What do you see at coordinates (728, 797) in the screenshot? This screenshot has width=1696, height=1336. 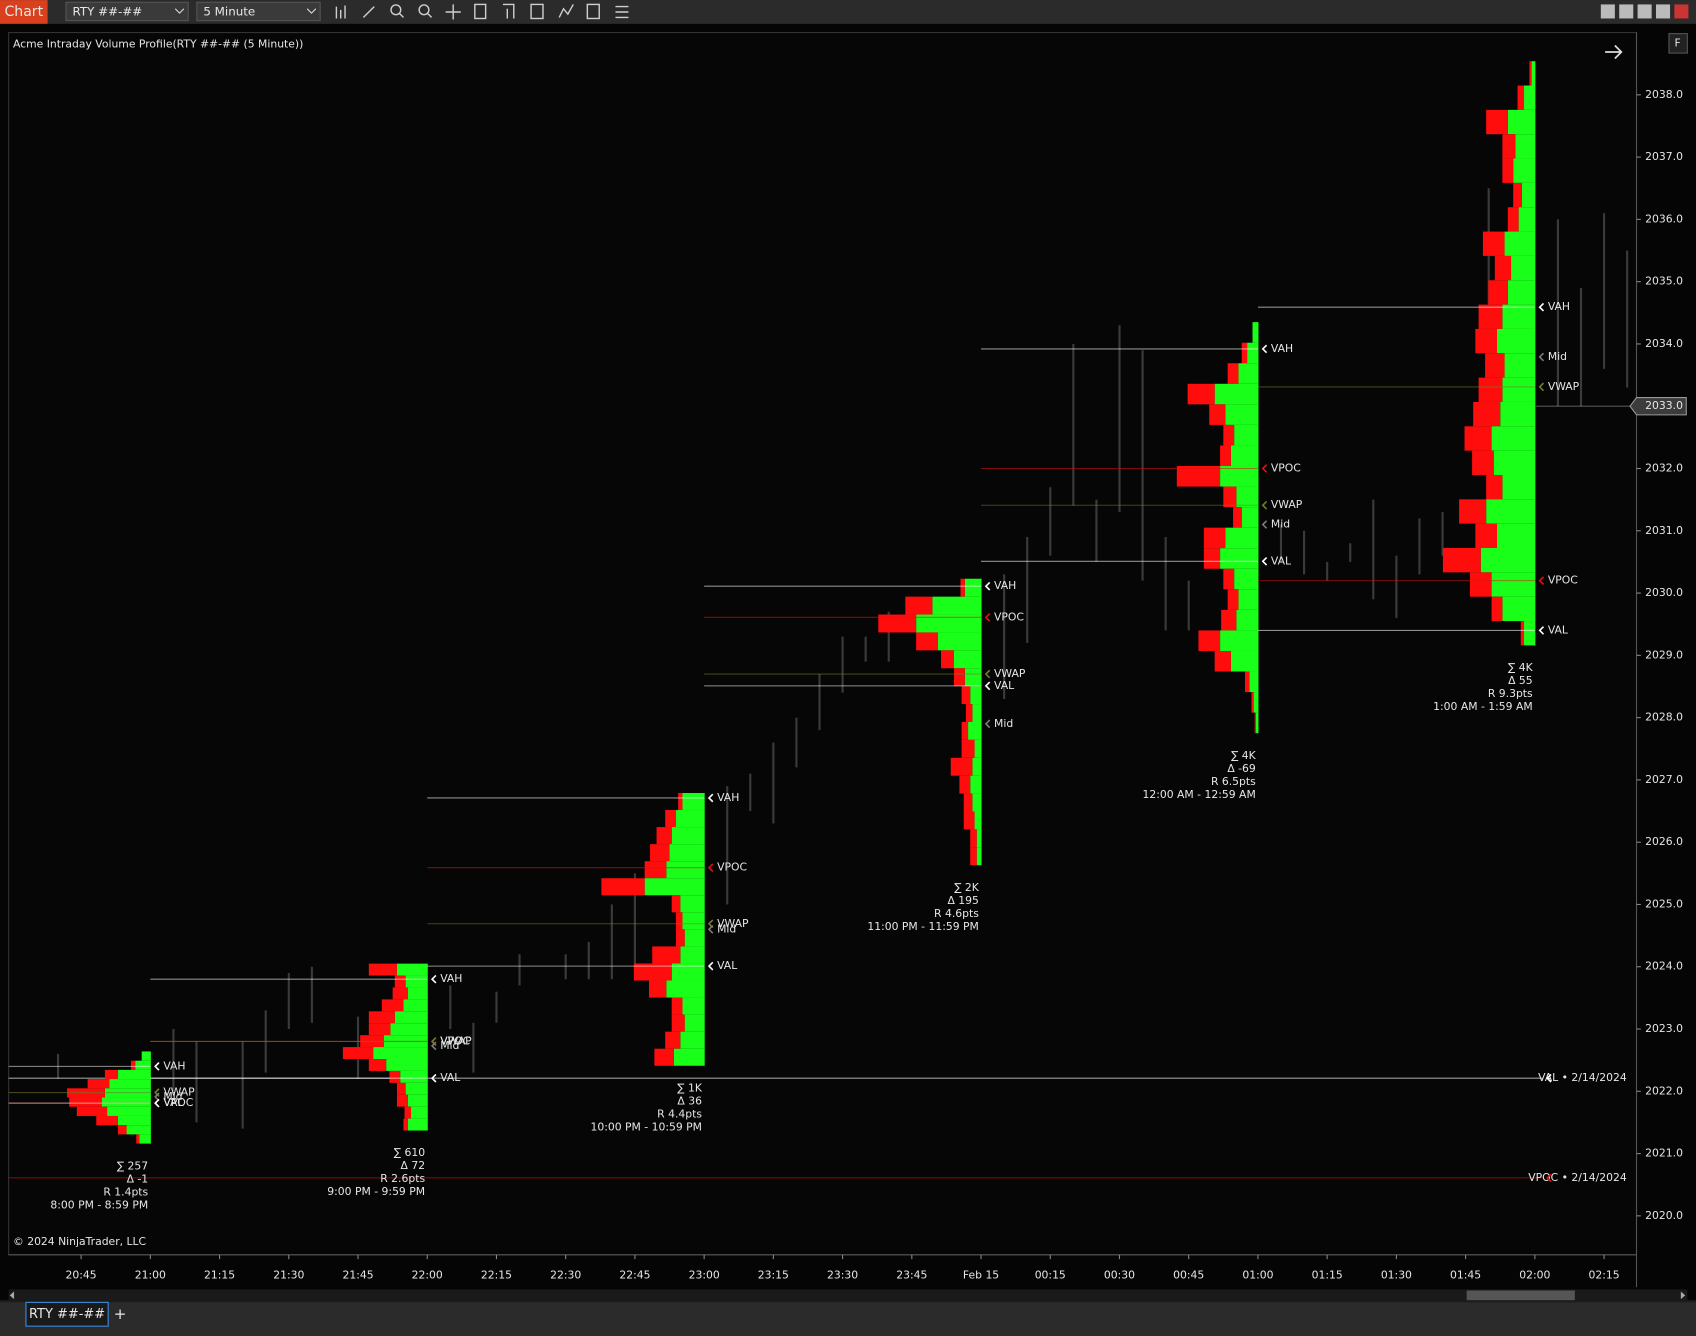 I see `level-label: VAH` at bounding box center [728, 797].